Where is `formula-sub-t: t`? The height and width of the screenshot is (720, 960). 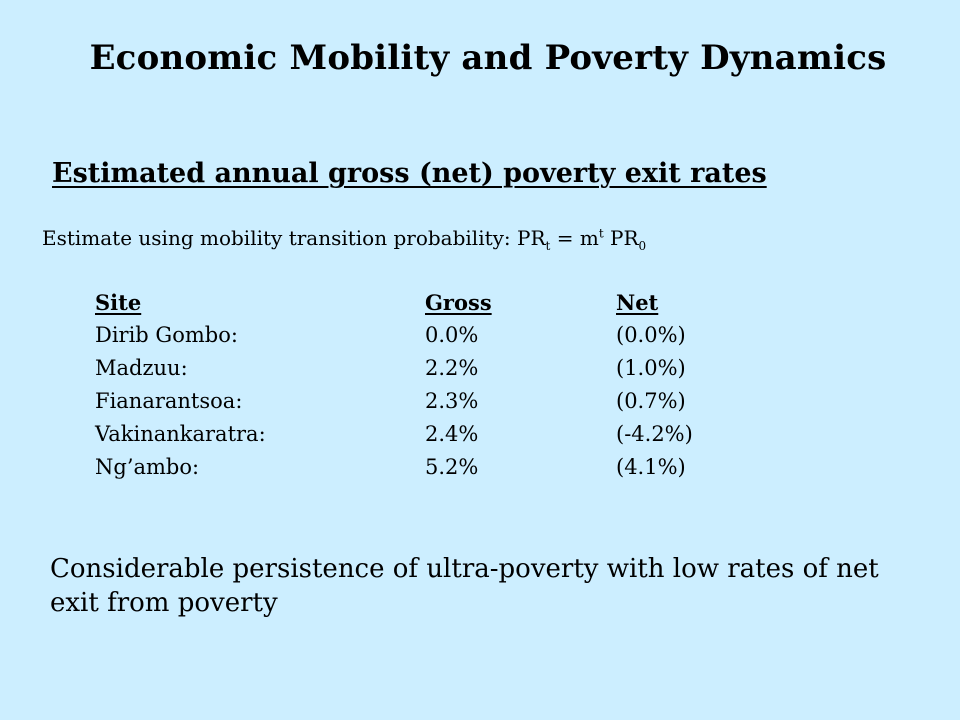 formula-sub-t: t is located at coordinates (548, 246).